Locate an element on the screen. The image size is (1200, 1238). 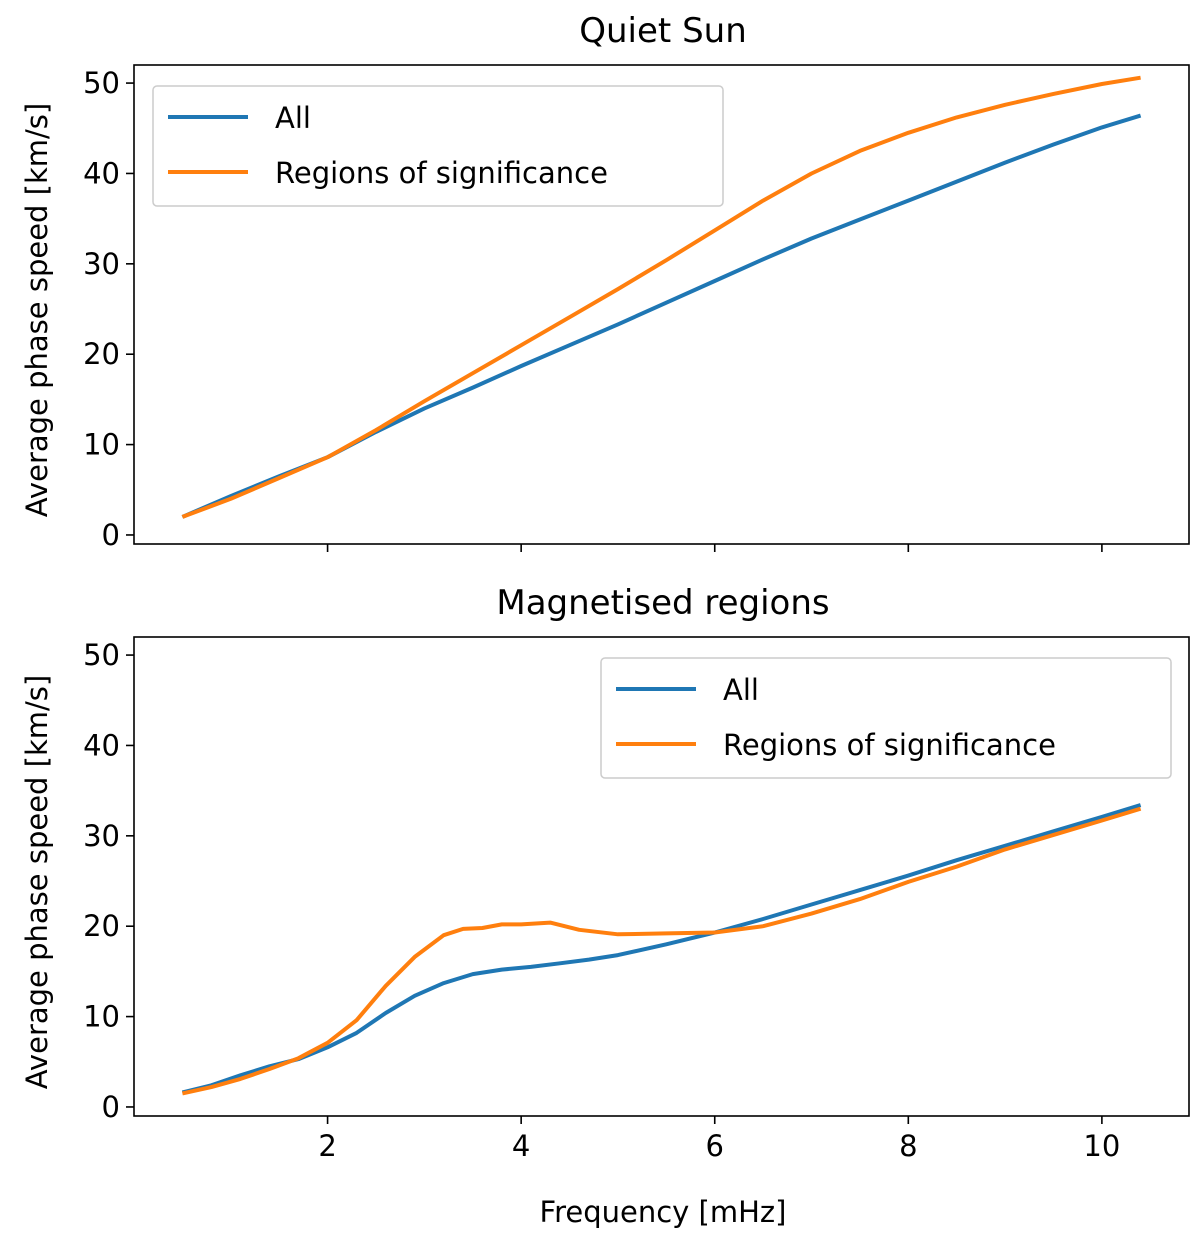
x-tick-label: 4 is located at coordinates (521, 1146).